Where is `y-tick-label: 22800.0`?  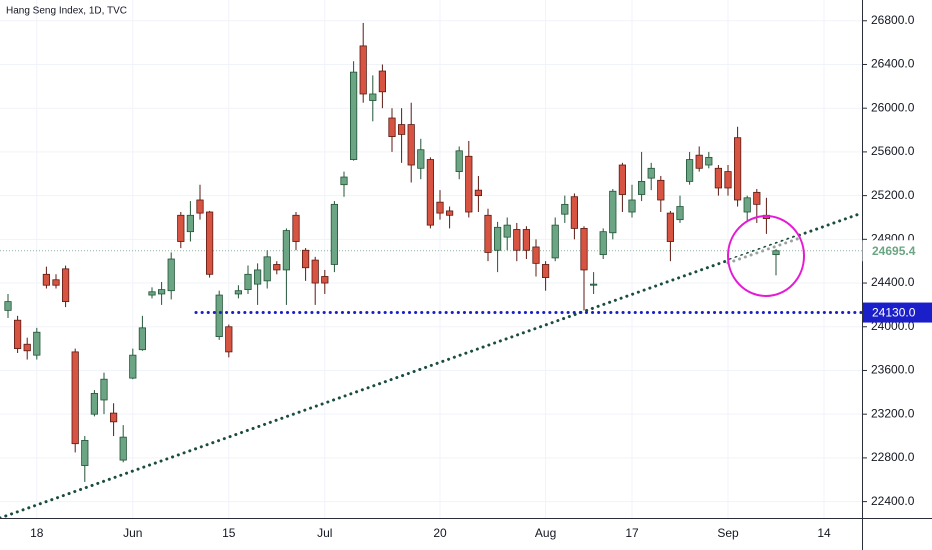 y-tick-label: 22800.0 is located at coordinates (893, 457).